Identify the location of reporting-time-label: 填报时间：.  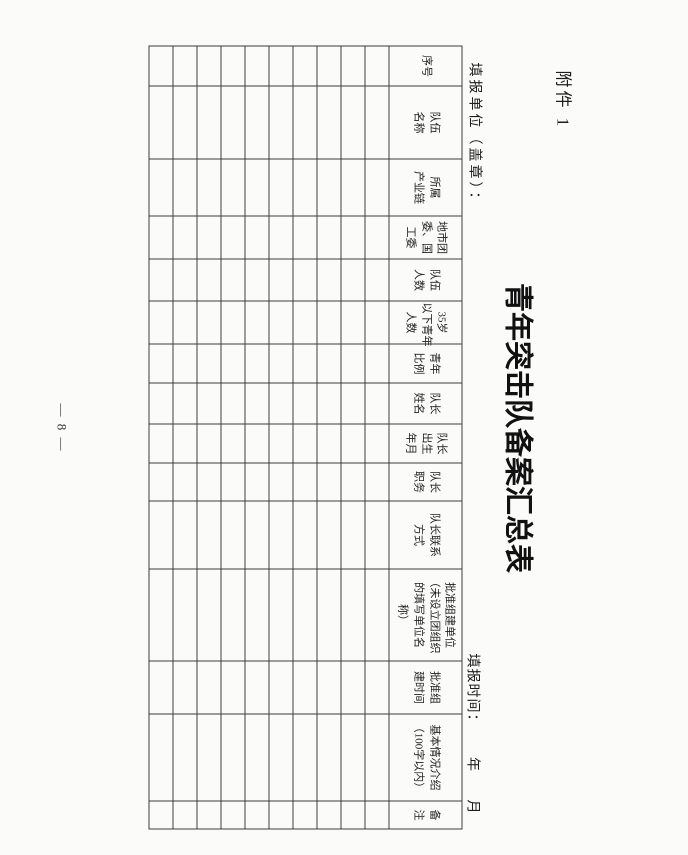
(471, 690).